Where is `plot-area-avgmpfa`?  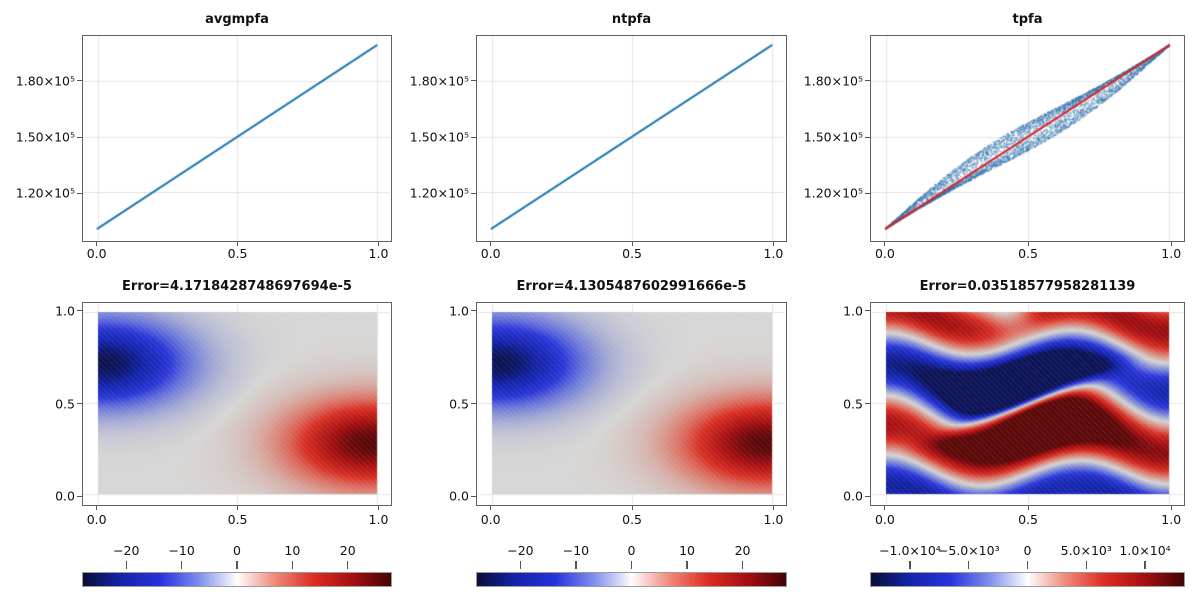
plot-area-avgmpfa is located at coordinates (237, 138).